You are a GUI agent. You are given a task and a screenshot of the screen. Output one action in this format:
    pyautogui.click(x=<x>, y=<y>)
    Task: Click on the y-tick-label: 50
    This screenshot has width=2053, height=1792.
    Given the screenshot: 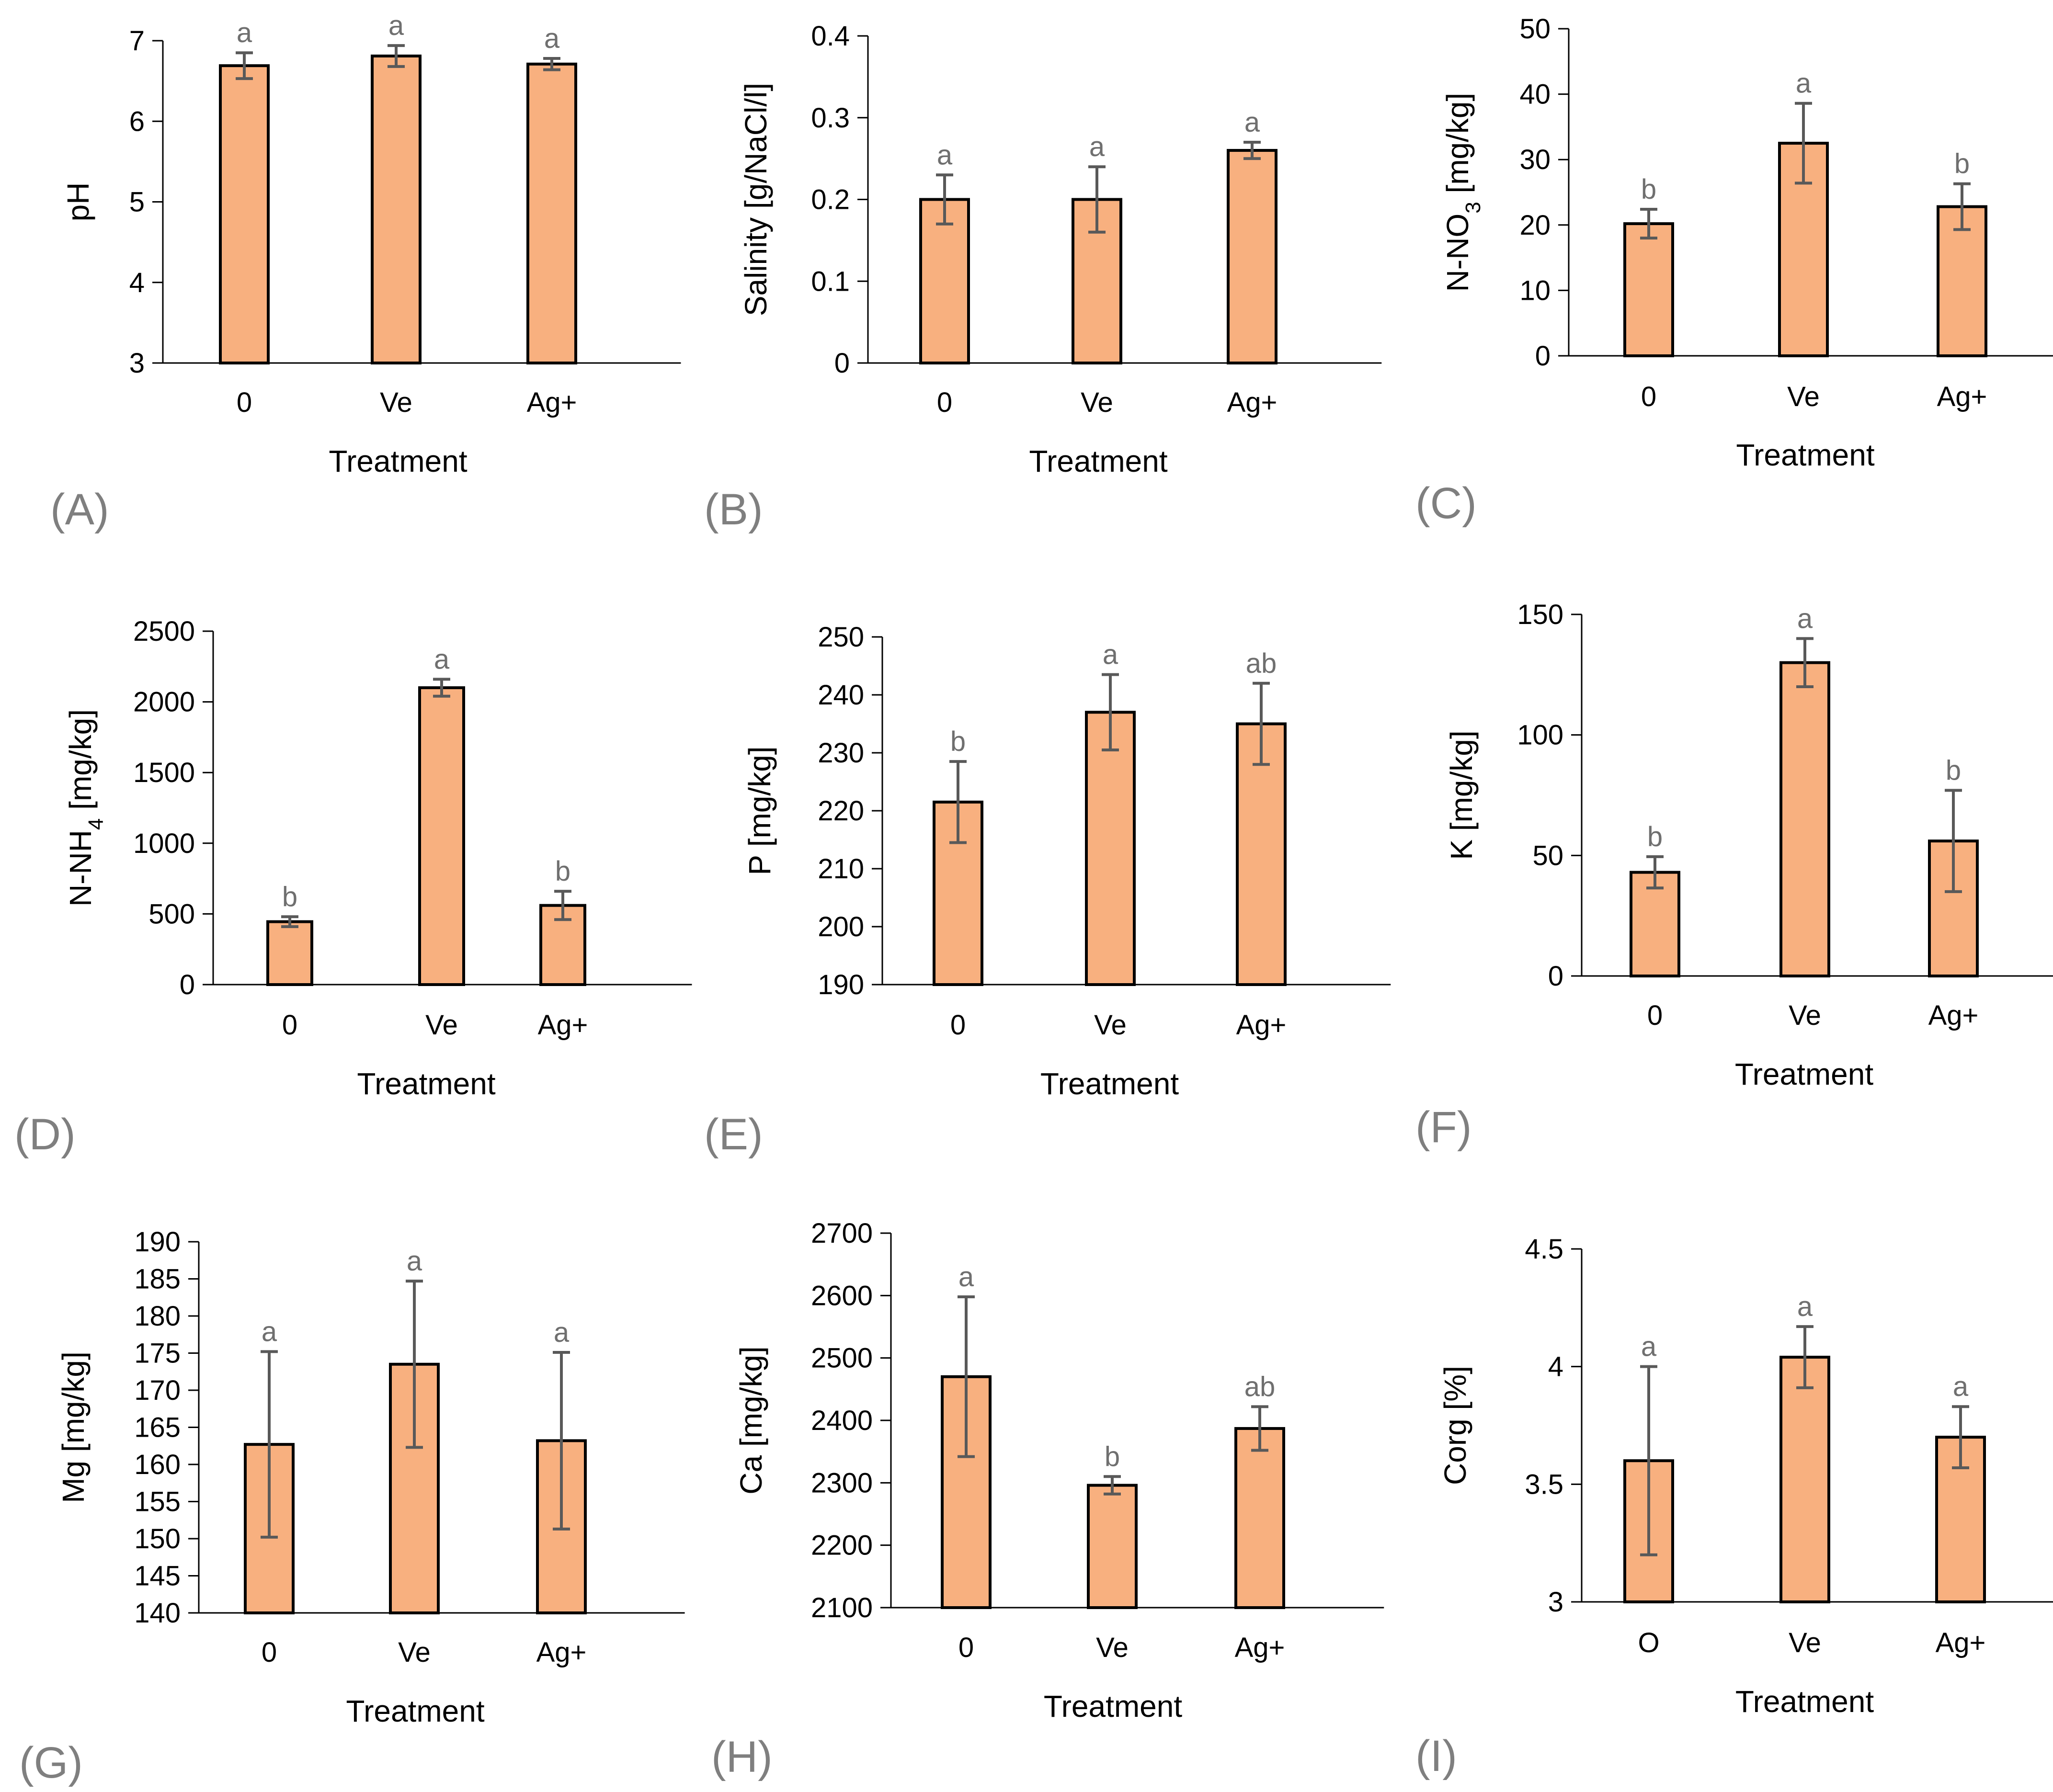 What is the action you would take?
    pyautogui.click(x=1547, y=855)
    